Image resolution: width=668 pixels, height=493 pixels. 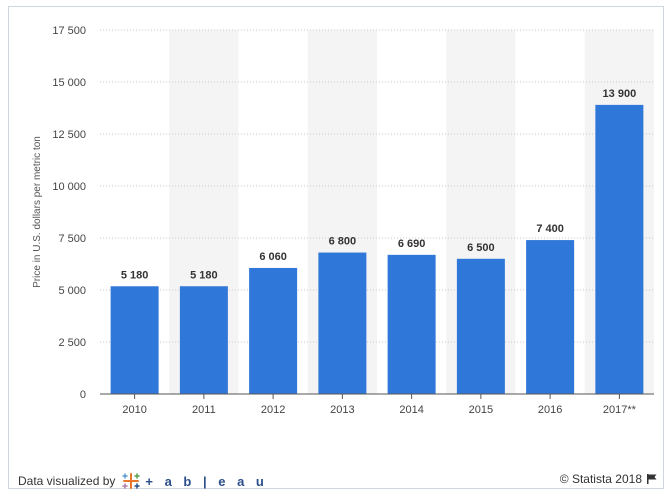 I want to click on x-tick-label: 2016, so click(x=550, y=410).